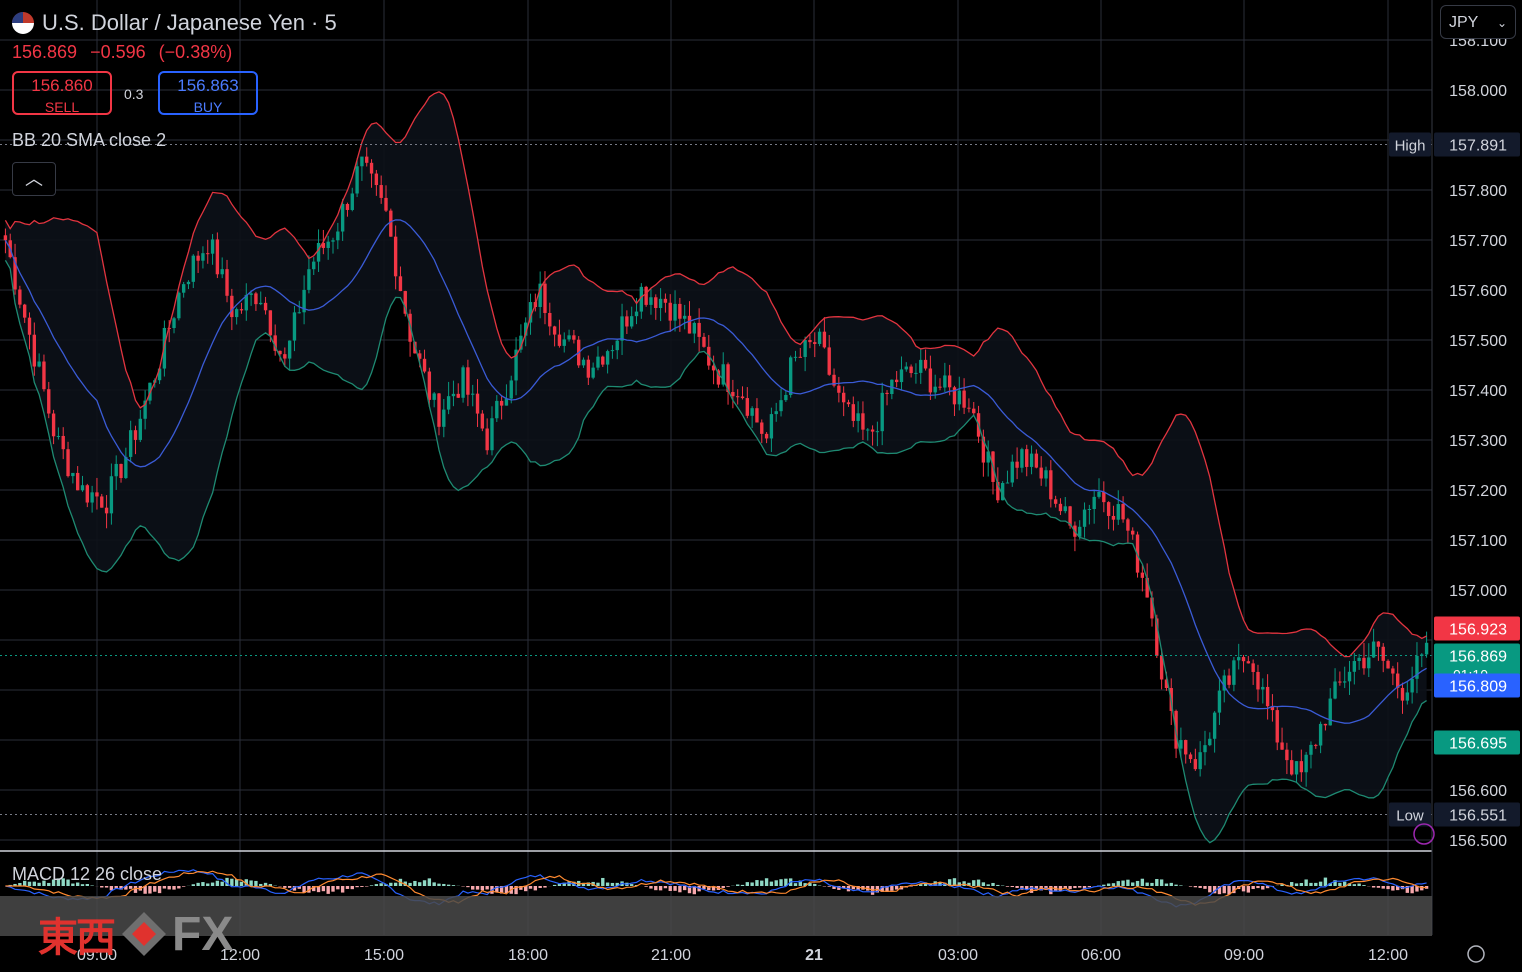  Describe the element at coordinates (34, 179) in the screenshot. I see `collapse-legend-button: ︿` at that location.